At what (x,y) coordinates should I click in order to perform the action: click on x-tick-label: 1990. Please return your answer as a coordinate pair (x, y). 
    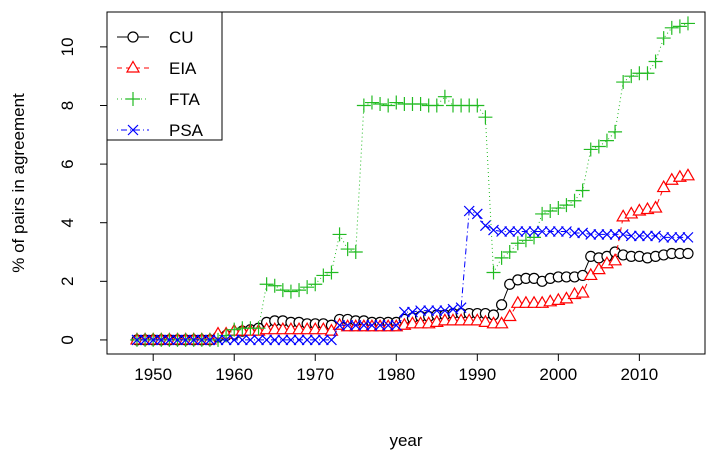
    Looking at the image, I should click on (477, 374).